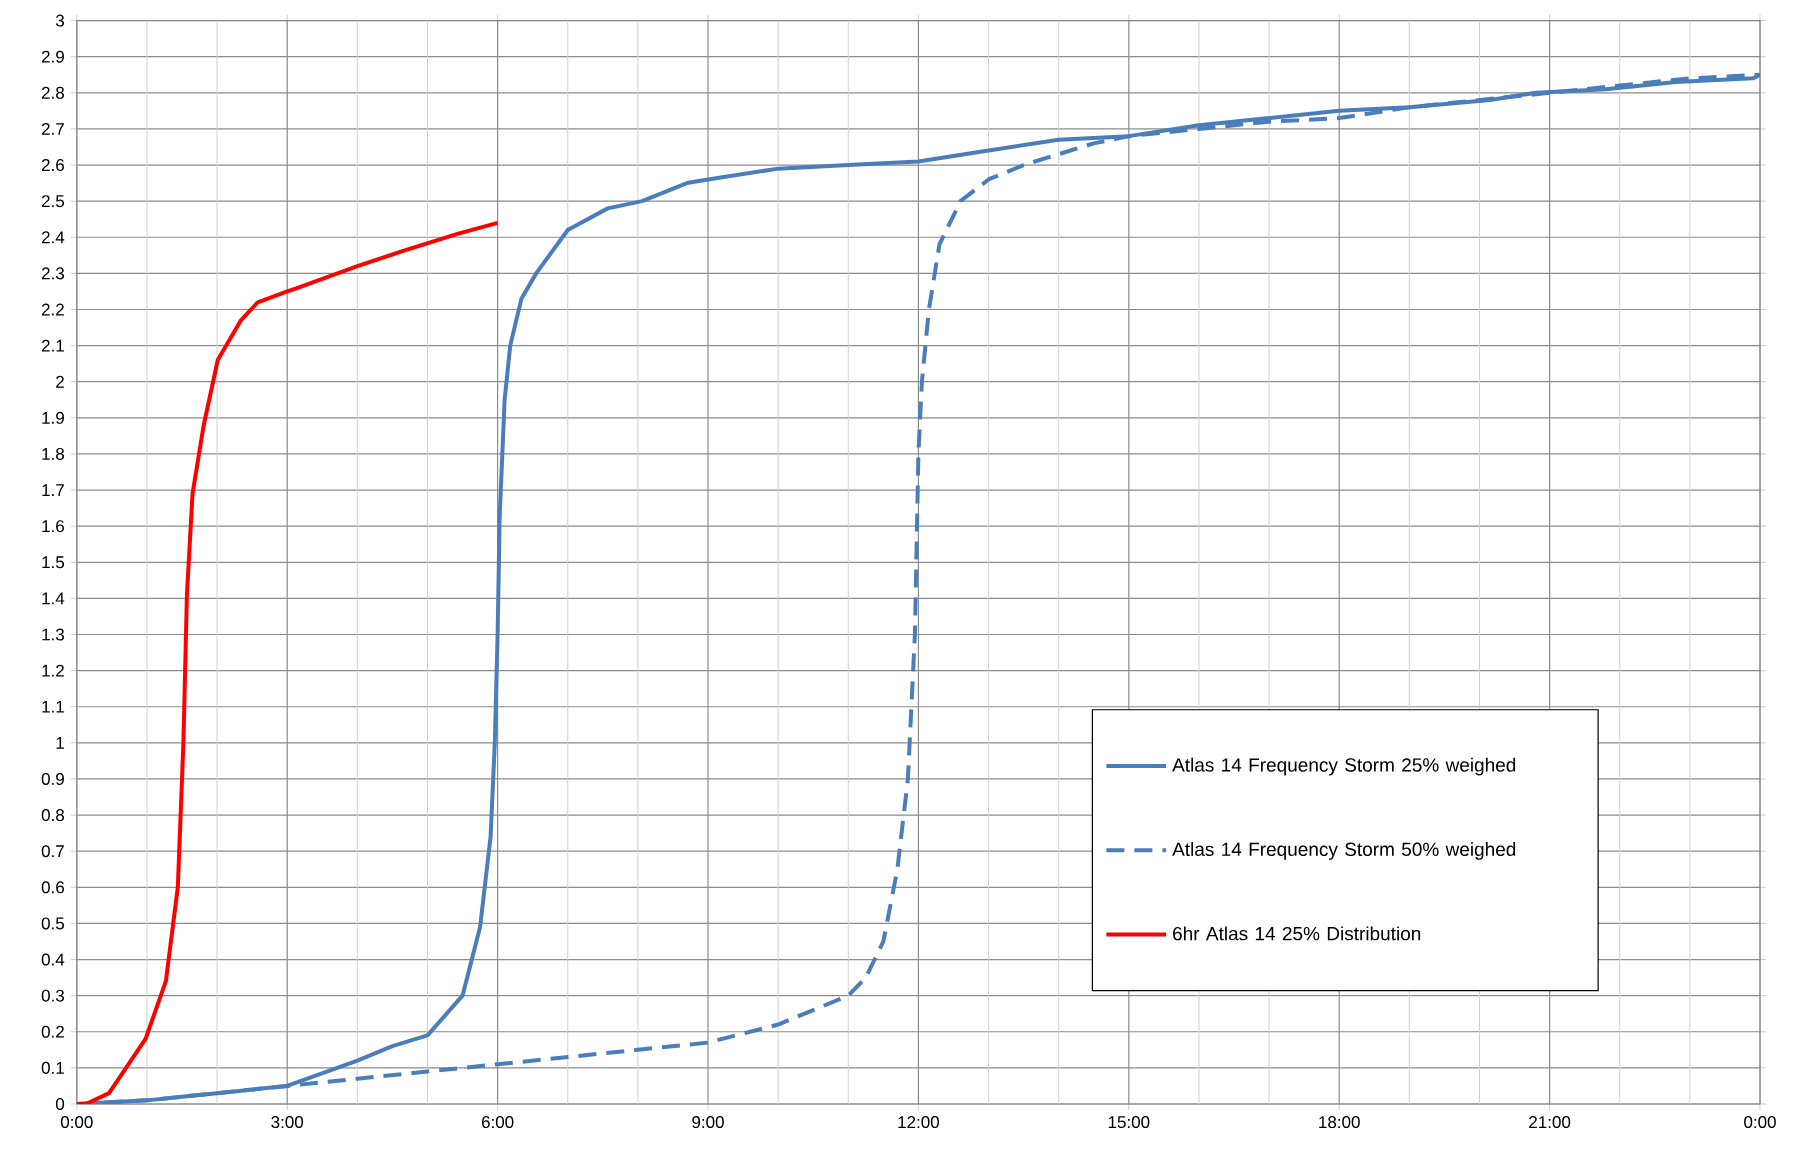 This screenshot has height=1154, width=1797. Describe the element at coordinates (52, 1031) in the screenshot. I see `y-tick-label: 0.2` at that location.